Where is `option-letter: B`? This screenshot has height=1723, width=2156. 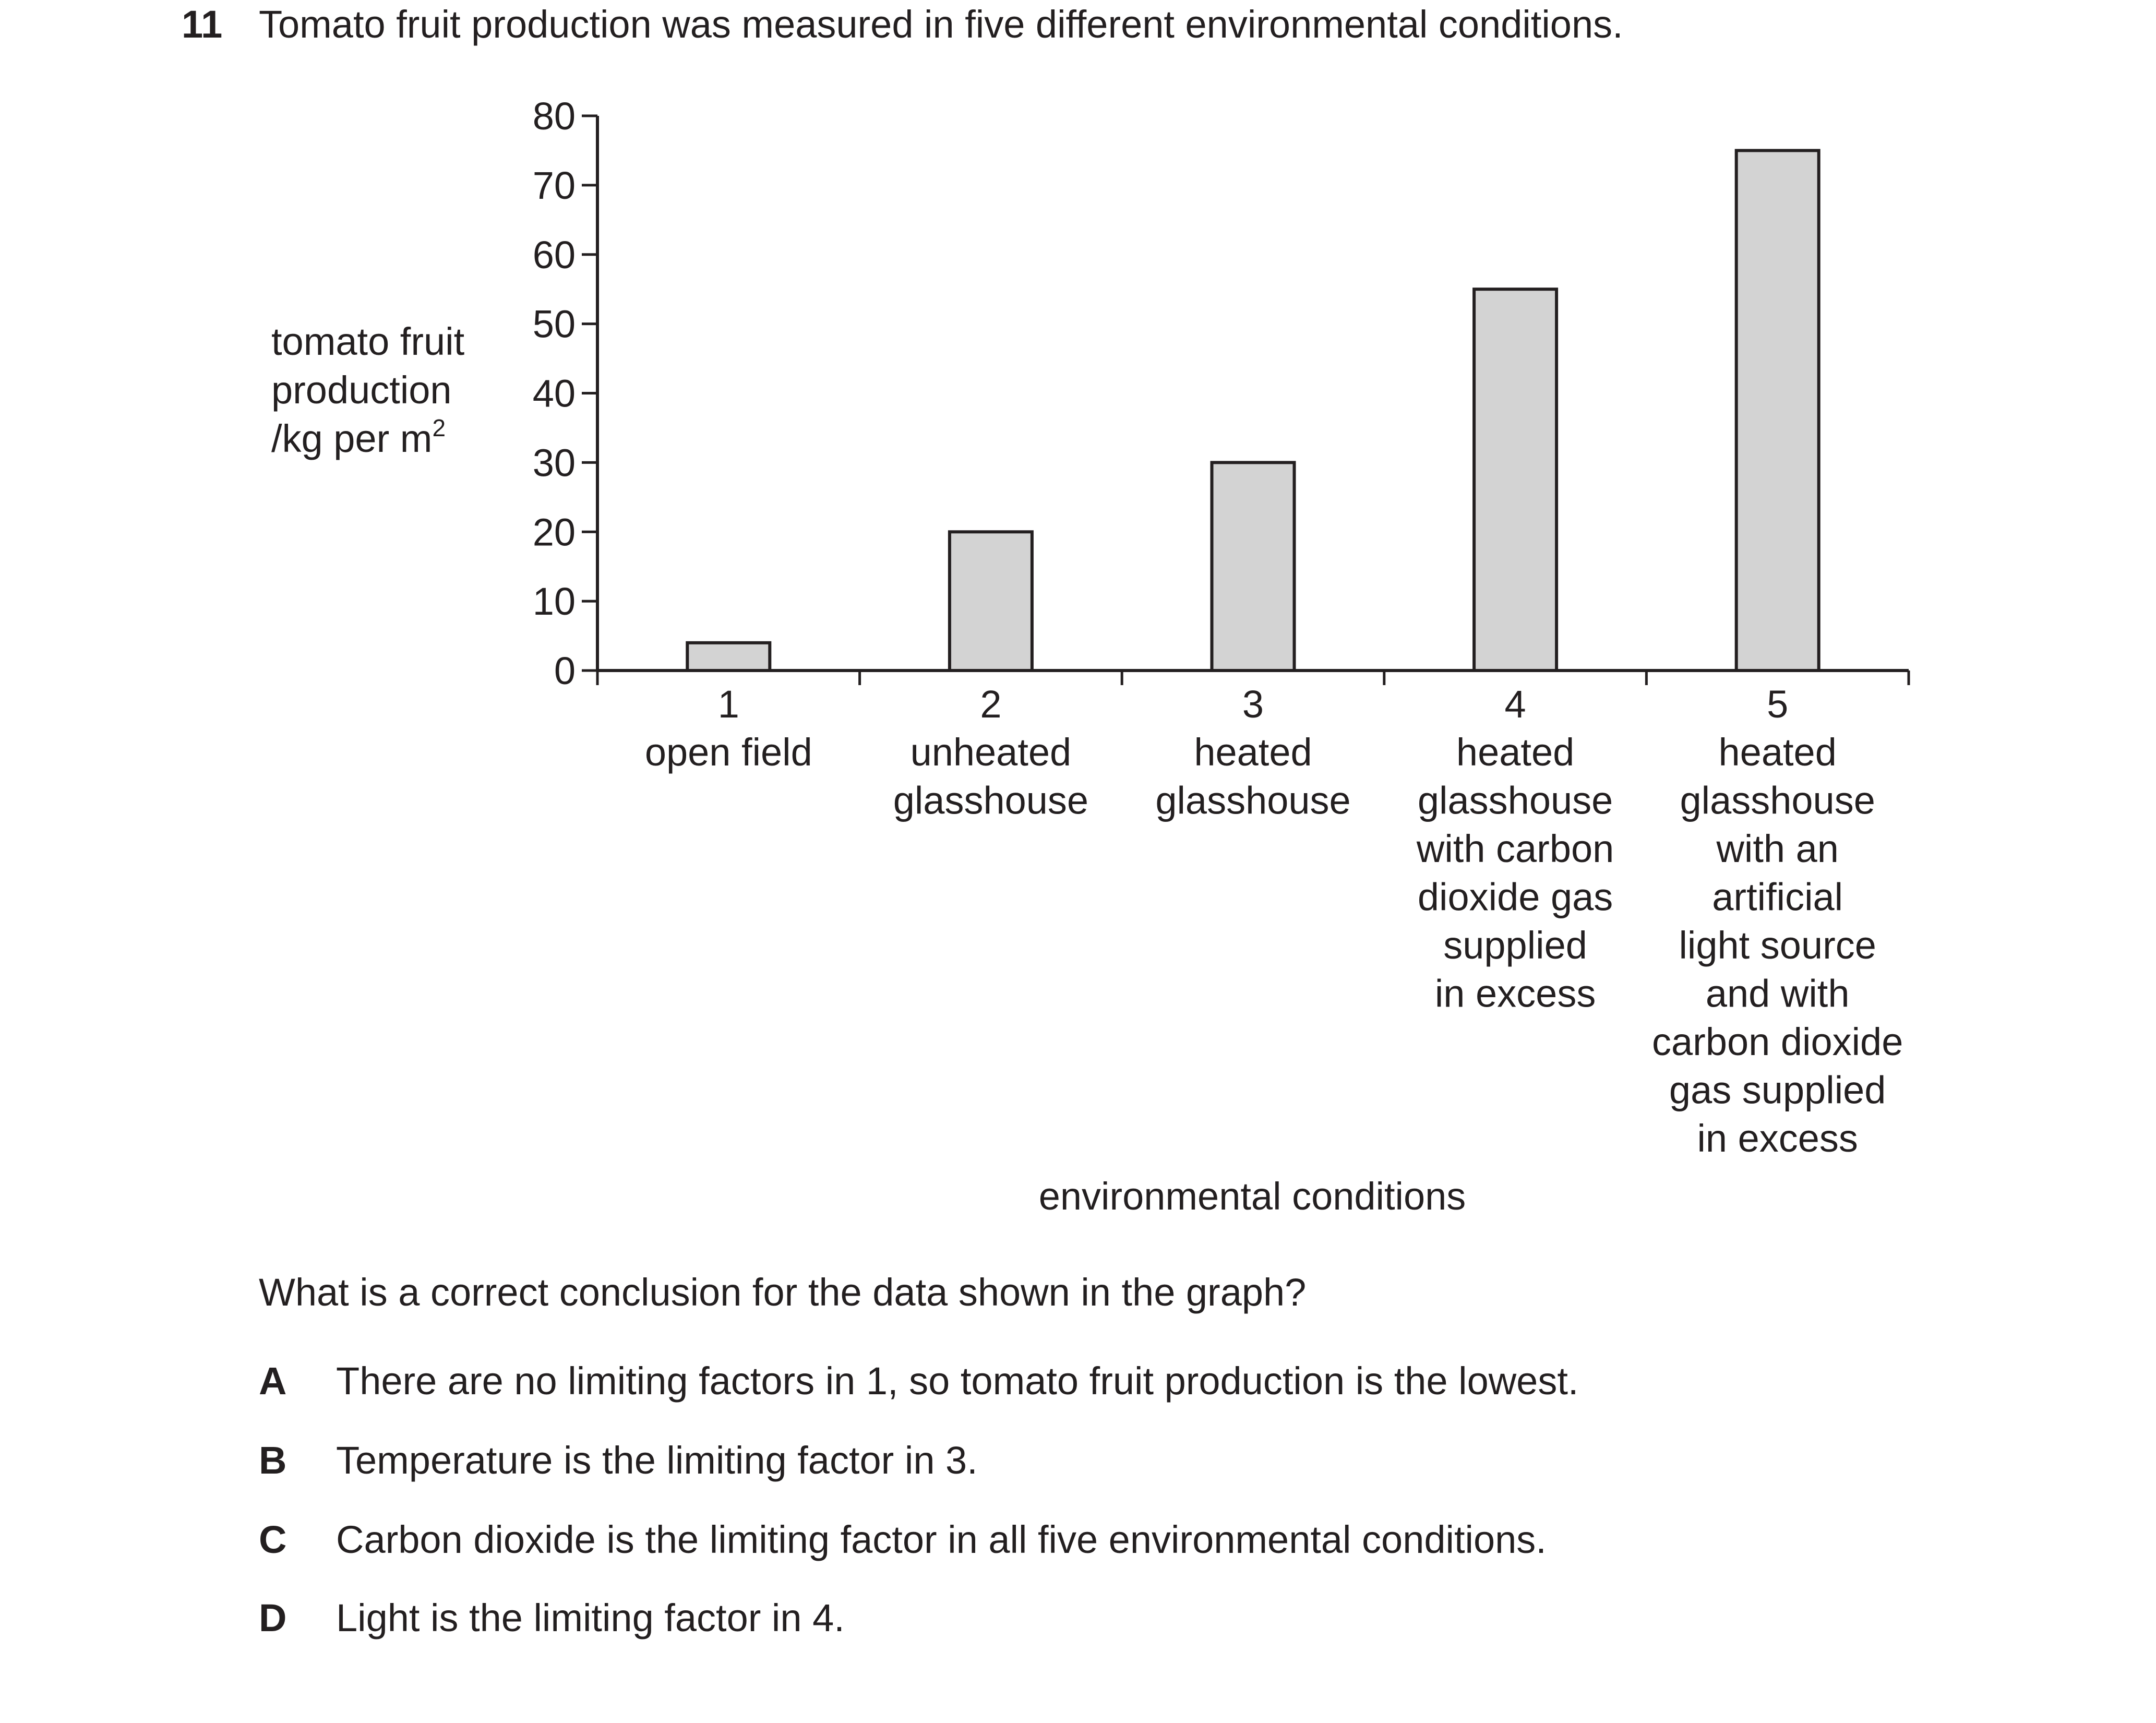 option-letter: B is located at coordinates (273, 1460).